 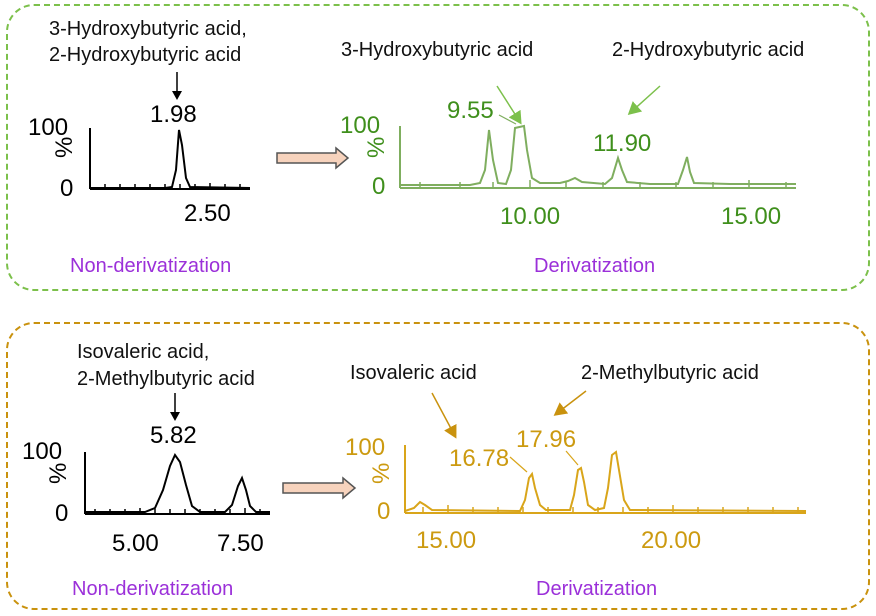 What do you see at coordinates (207, 213) in the screenshot?
I see `p1-left-x-tick: 2.50` at bounding box center [207, 213].